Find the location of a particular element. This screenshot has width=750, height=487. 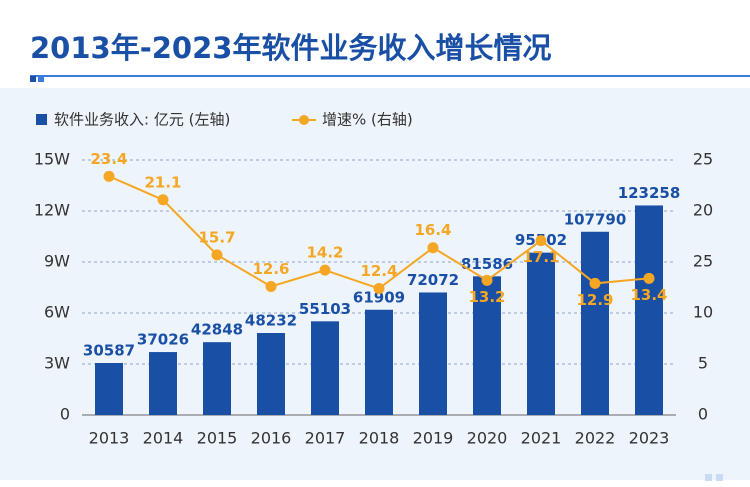

bar-value-label: 61909 is located at coordinates (379, 297).